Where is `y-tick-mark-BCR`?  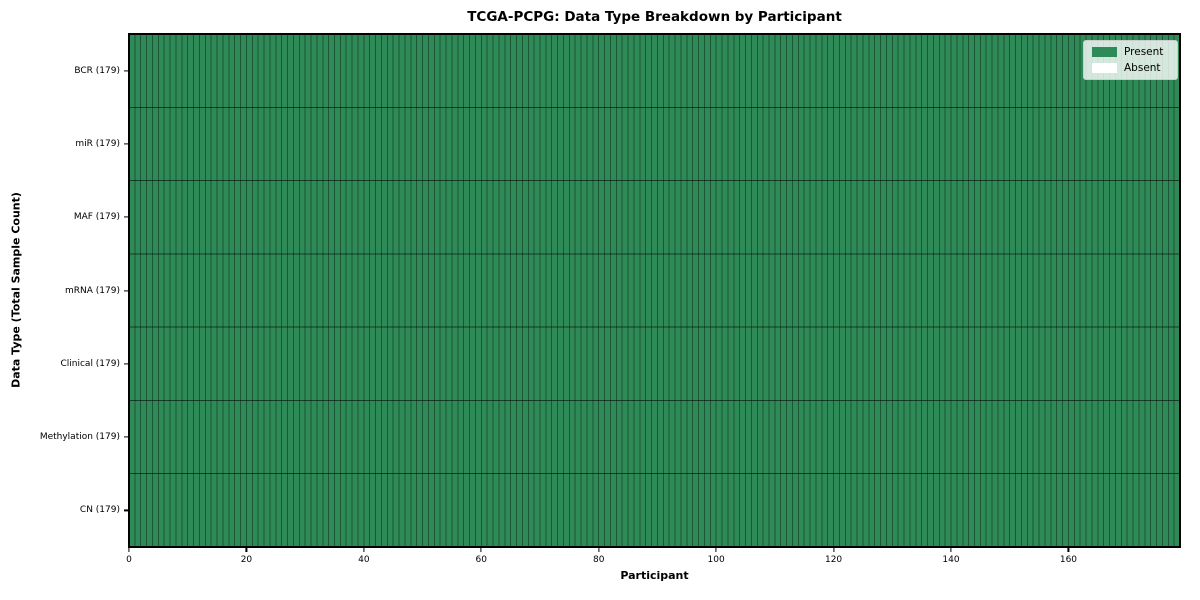 y-tick-mark-BCR is located at coordinates (126, 71).